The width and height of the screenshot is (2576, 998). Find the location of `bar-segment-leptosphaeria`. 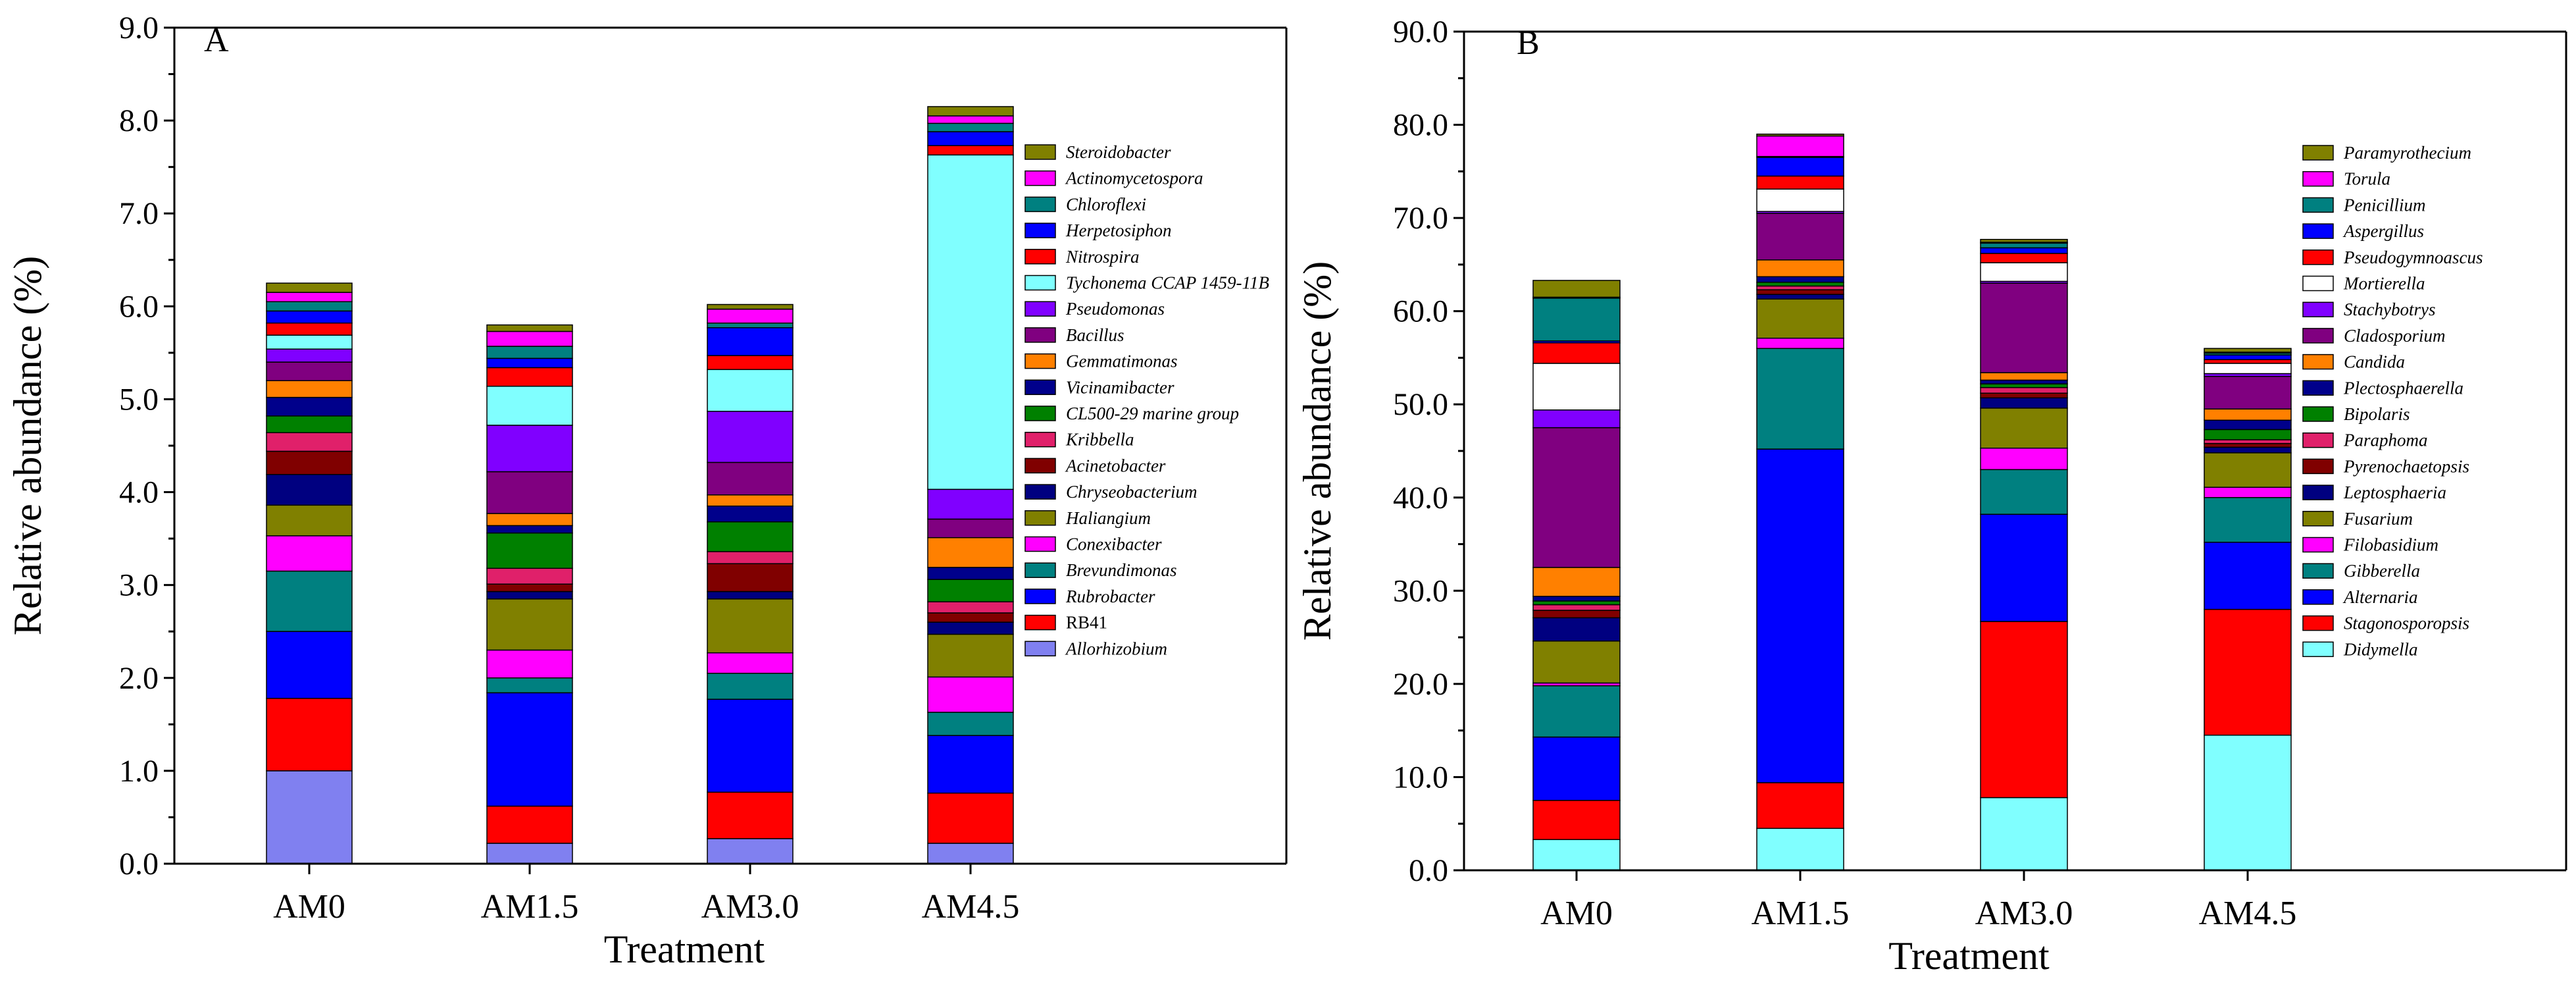

bar-segment-leptosphaeria is located at coordinates (1800, 297).